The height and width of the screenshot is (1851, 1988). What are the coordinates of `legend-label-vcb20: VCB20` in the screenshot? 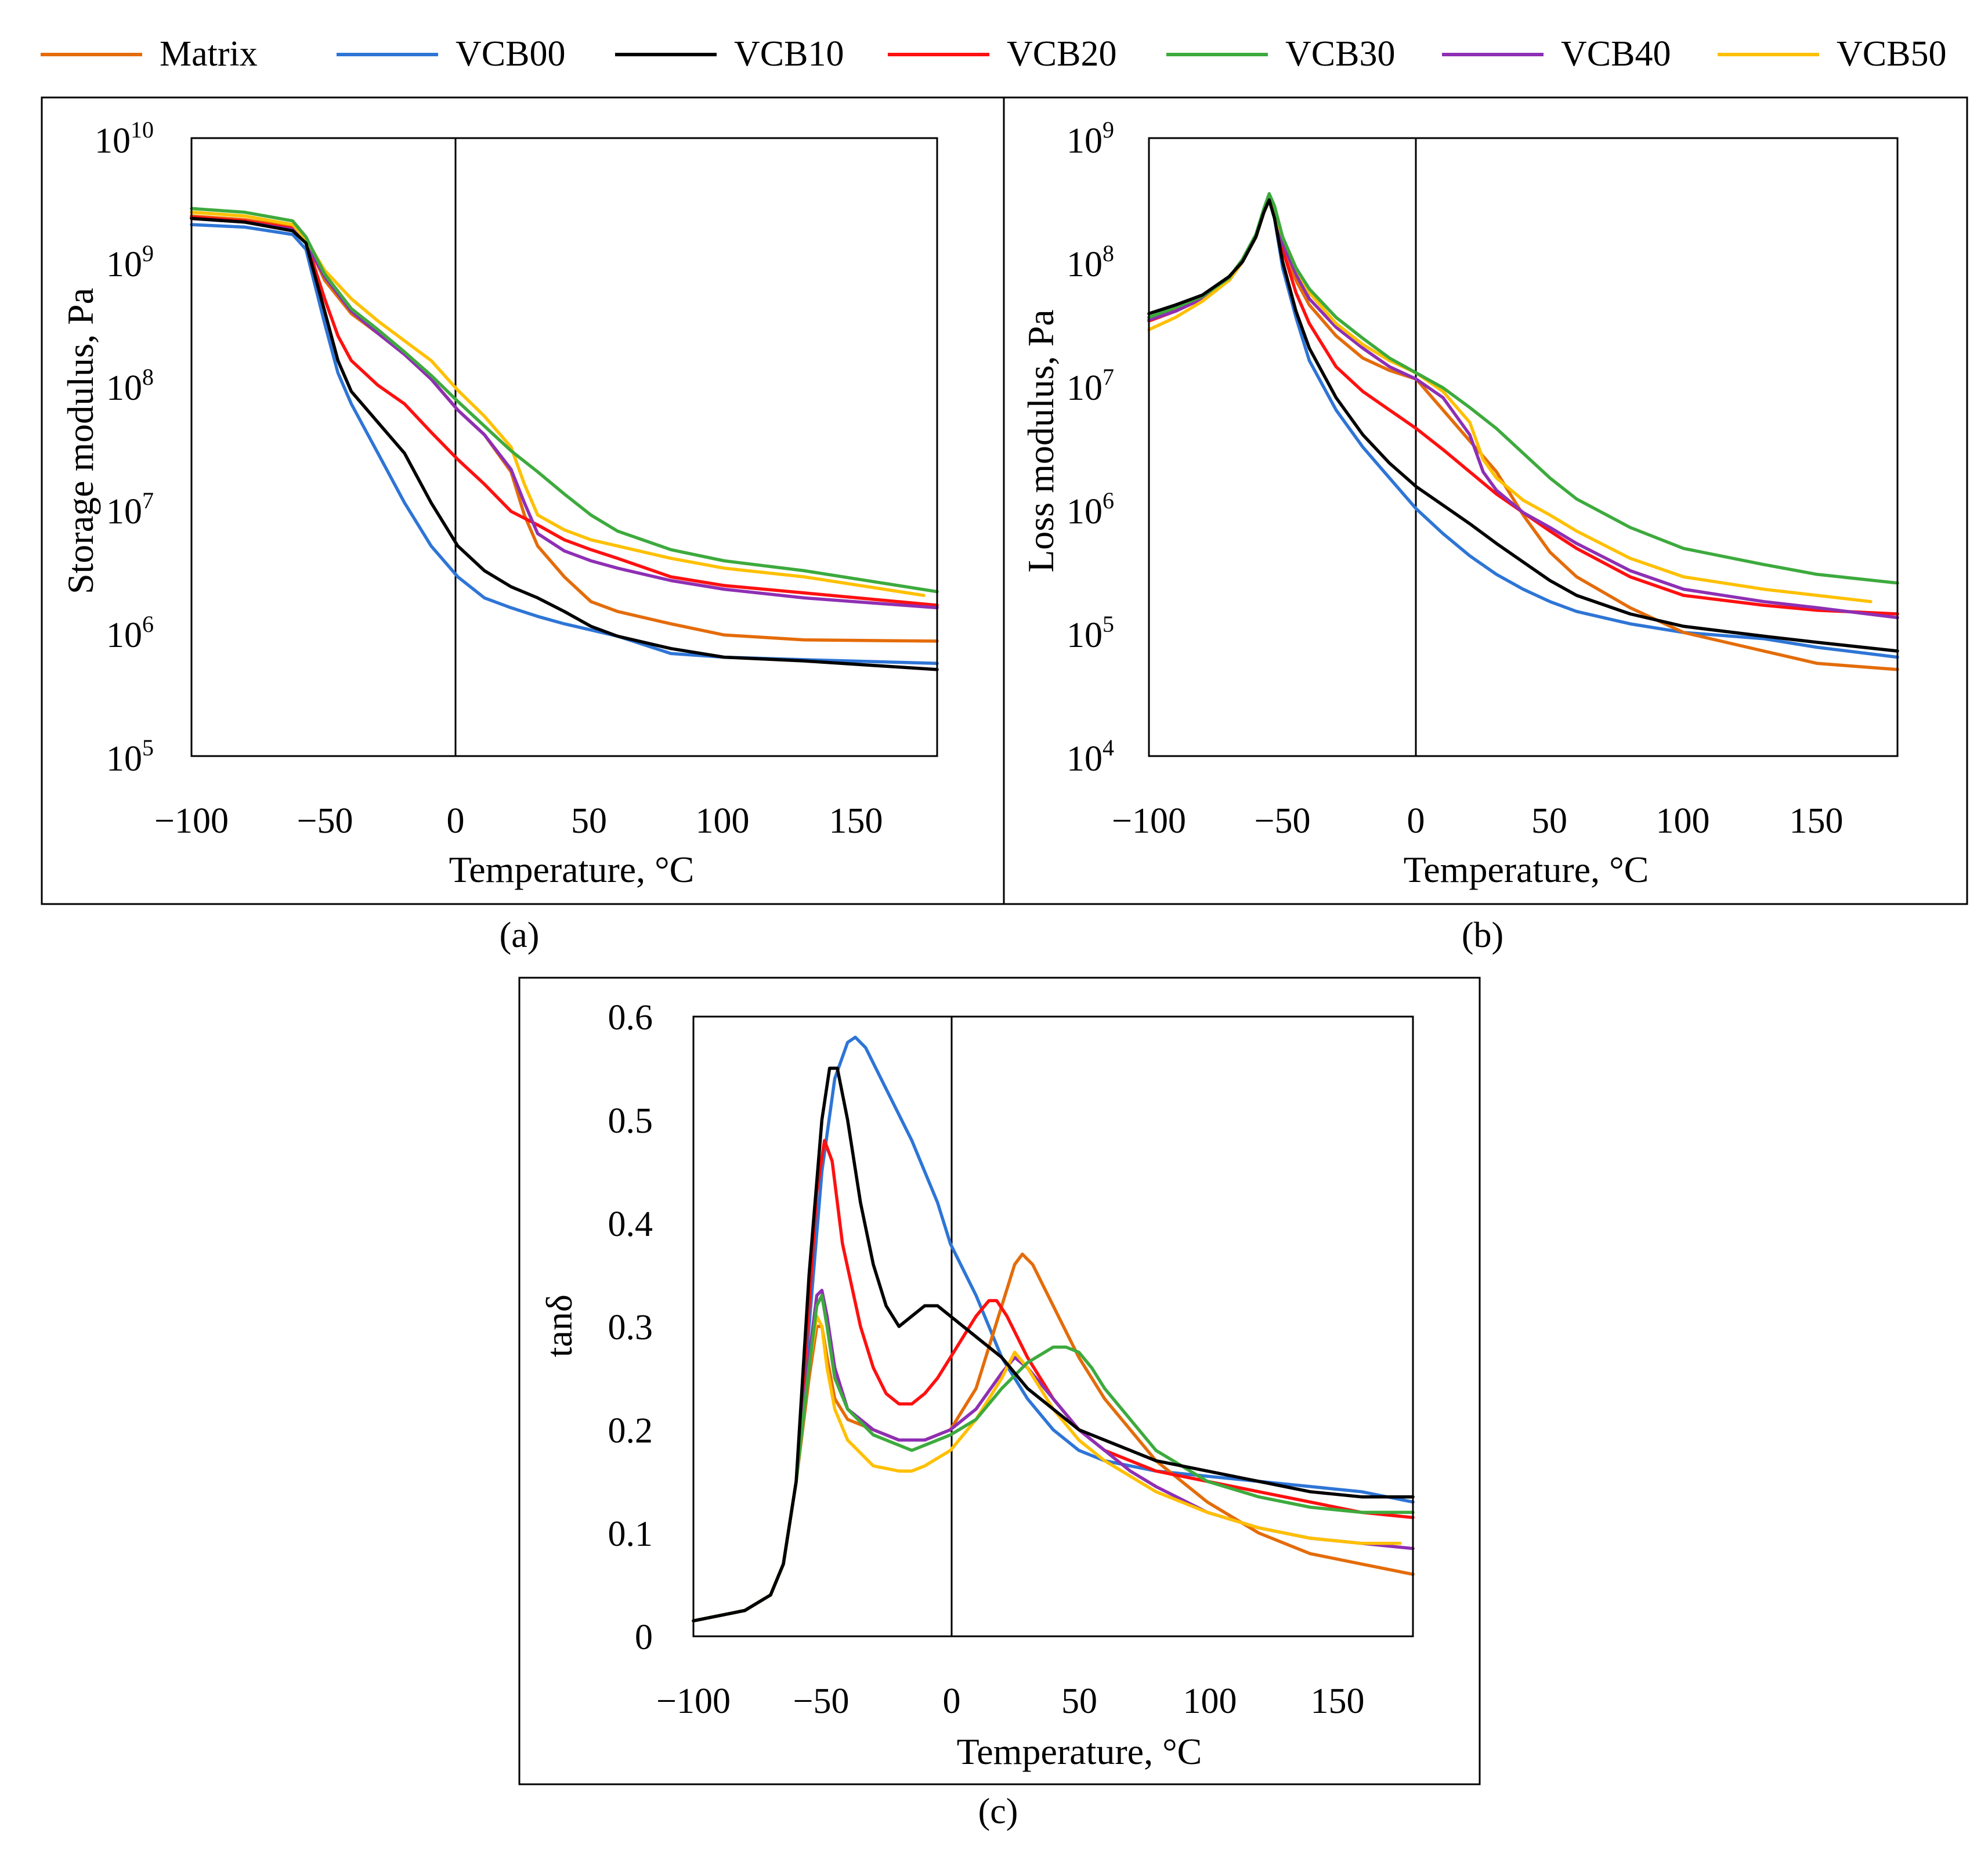 It's located at (1061, 54).